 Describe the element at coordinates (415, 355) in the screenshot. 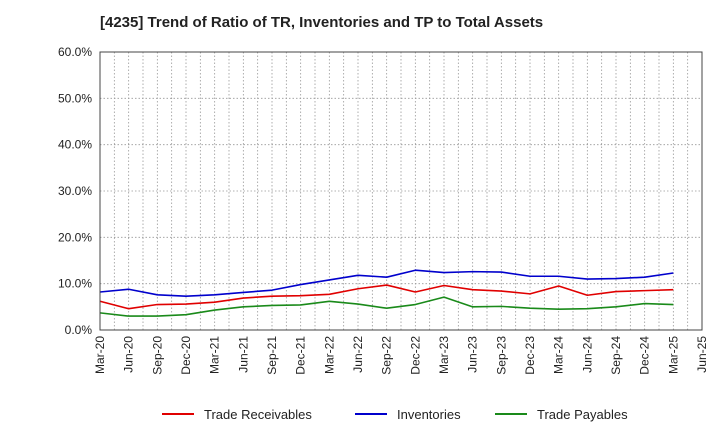

I see `x-tick-label: Dec-22` at that location.